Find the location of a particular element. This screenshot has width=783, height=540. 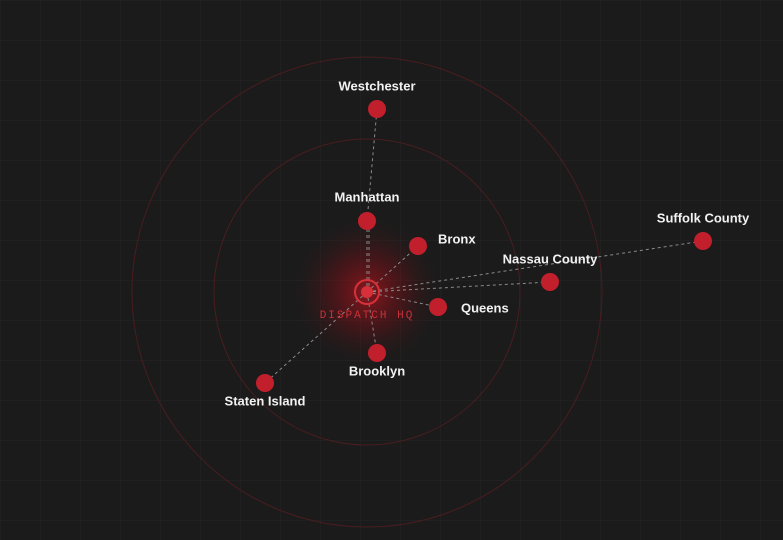

node-label: Queens is located at coordinates (485, 307).